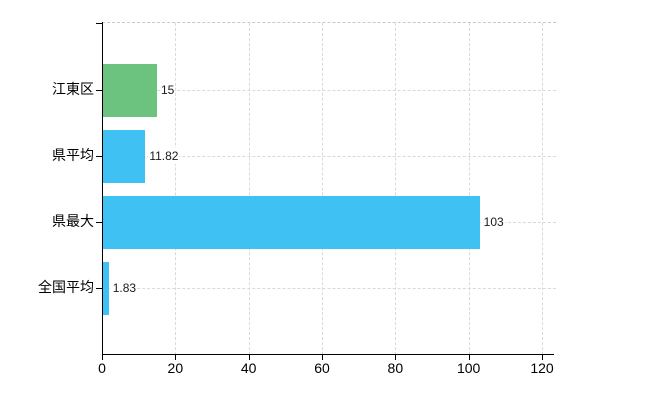 This screenshot has width=650, height=400. What do you see at coordinates (248, 368) in the screenshot?
I see `x-tick-label: 40` at bounding box center [248, 368].